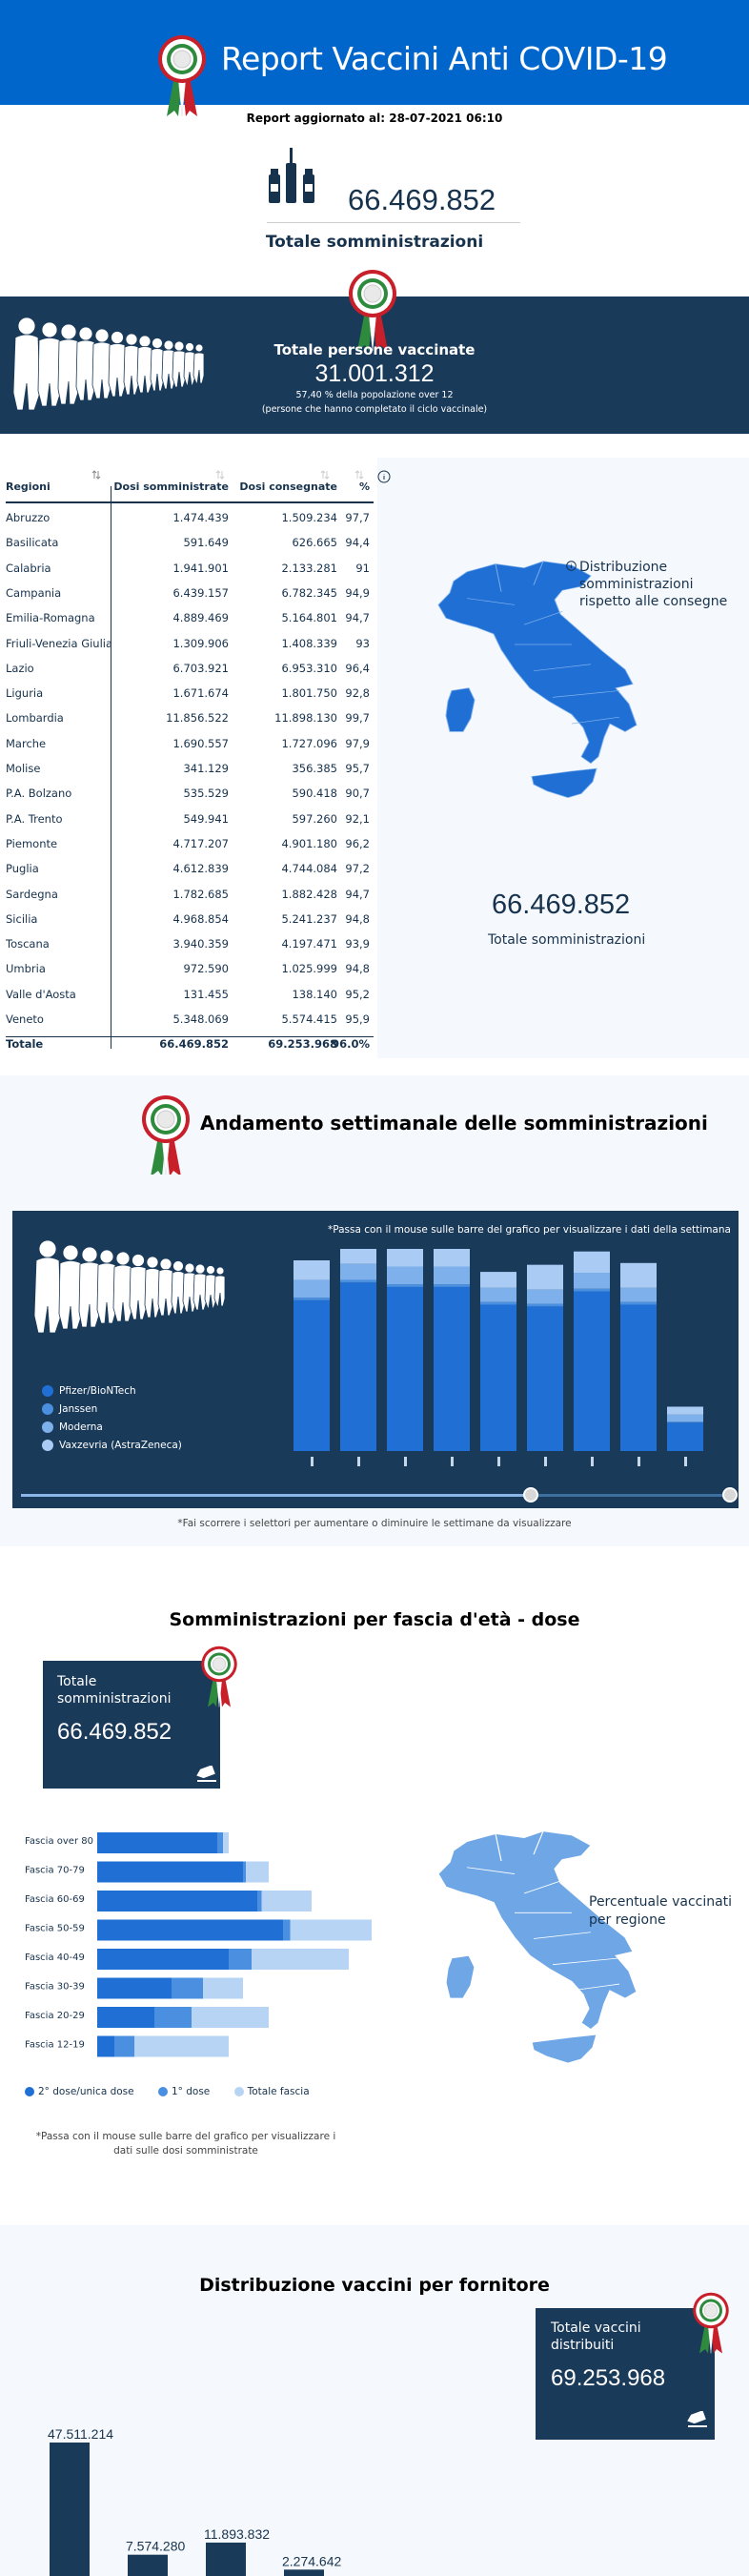 Image resolution: width=749 pixels, height=2576 pixels. I want to click on legend-item-janssen: Janssen, so click(112, 1409).